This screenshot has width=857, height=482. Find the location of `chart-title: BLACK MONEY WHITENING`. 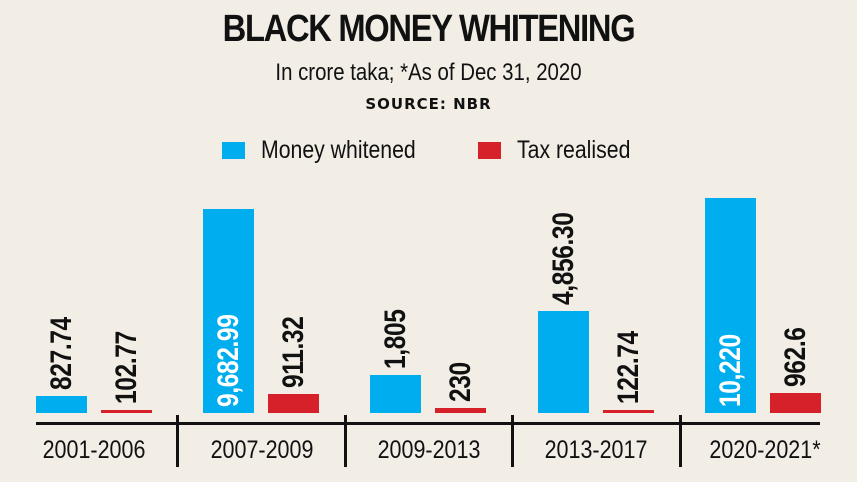

chart-title: BLACK MONEY WHITENING is located at coordinates (429, 29).